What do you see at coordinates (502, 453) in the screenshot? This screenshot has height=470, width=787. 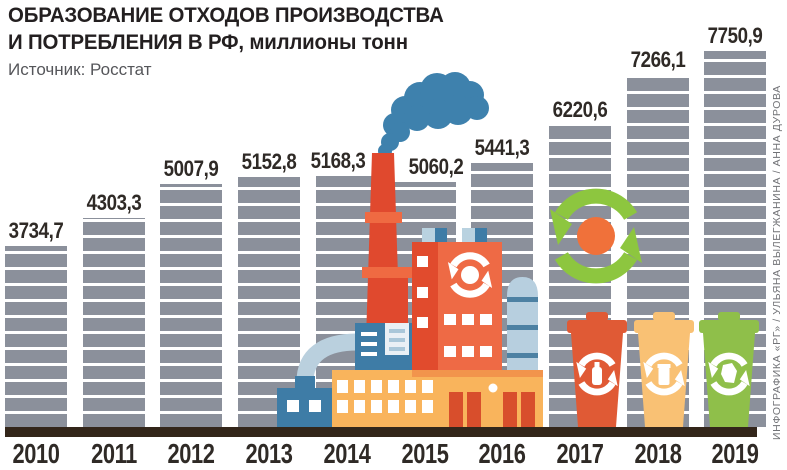 I see `year-label-2016: 2016` at bounding box center [502, 453].